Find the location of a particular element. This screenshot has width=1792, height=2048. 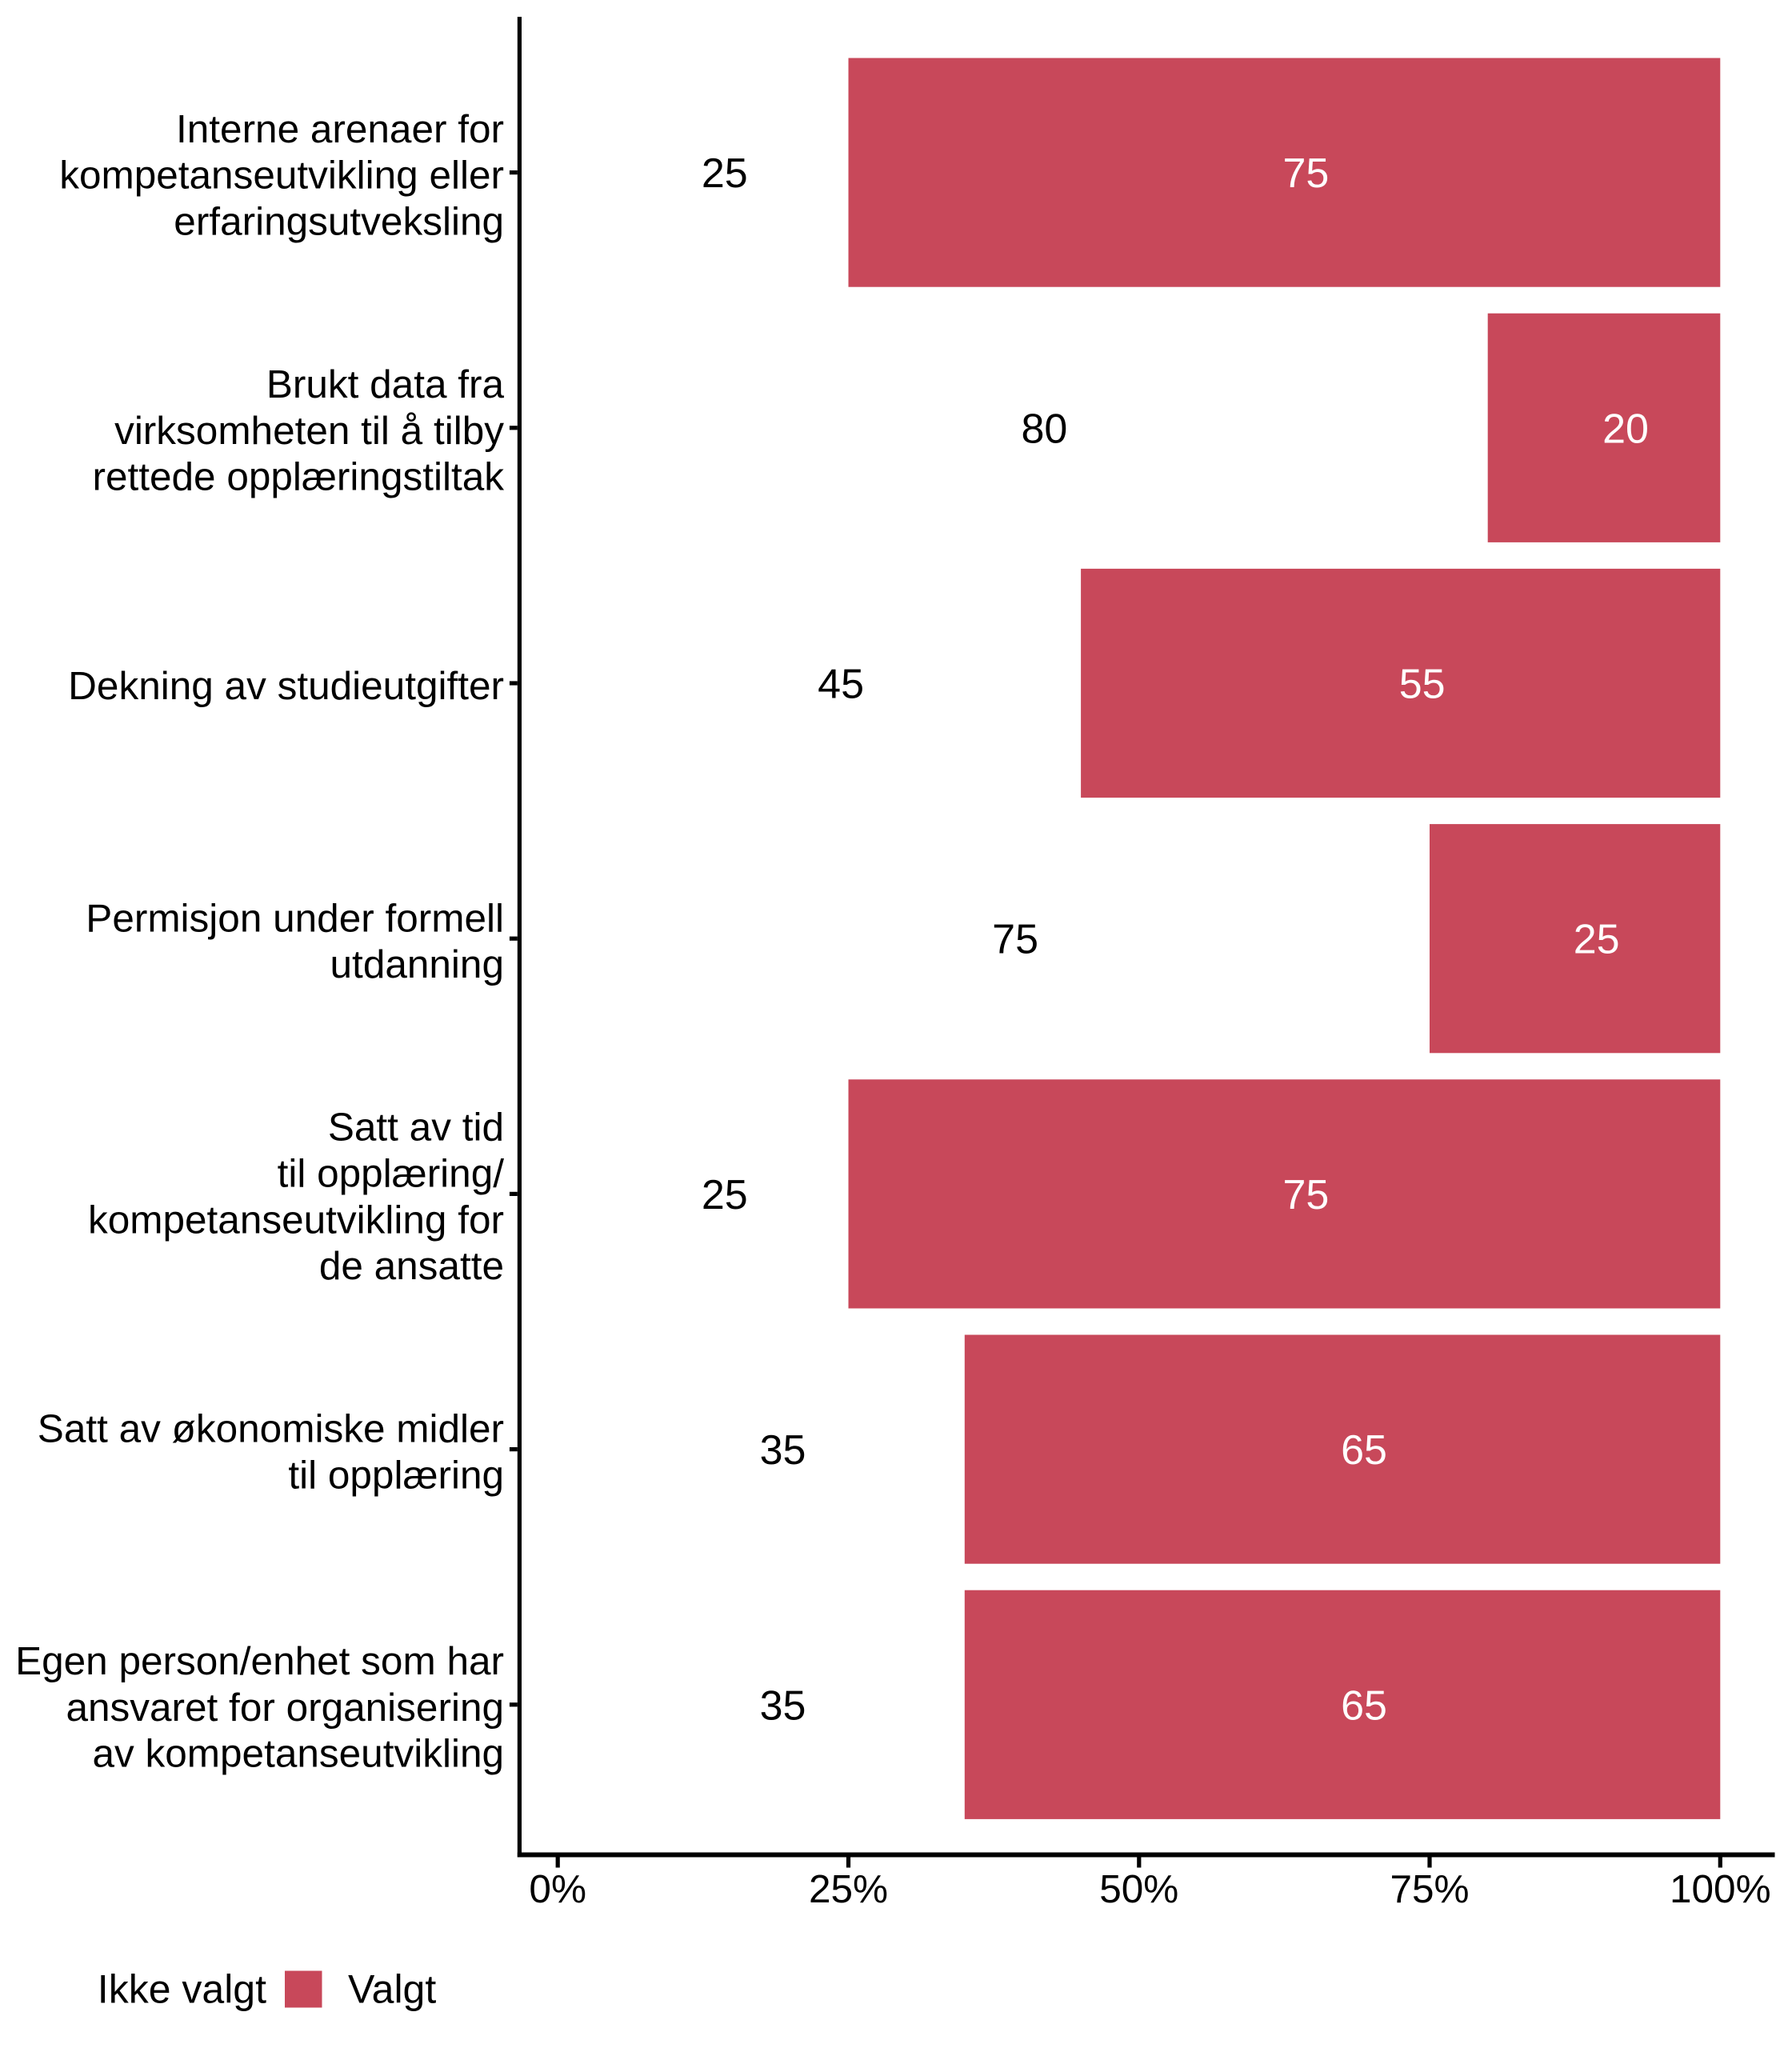

svg-text: til opplæring is located at coordinates (396, 1476).